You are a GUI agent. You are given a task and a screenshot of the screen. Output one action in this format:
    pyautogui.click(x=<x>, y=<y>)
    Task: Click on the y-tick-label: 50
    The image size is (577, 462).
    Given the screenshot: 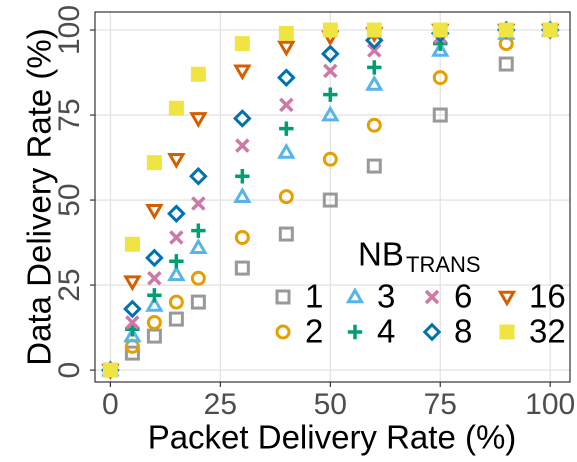 What is the action you would take?
    pyautogui.click(x=69, y=199)
    